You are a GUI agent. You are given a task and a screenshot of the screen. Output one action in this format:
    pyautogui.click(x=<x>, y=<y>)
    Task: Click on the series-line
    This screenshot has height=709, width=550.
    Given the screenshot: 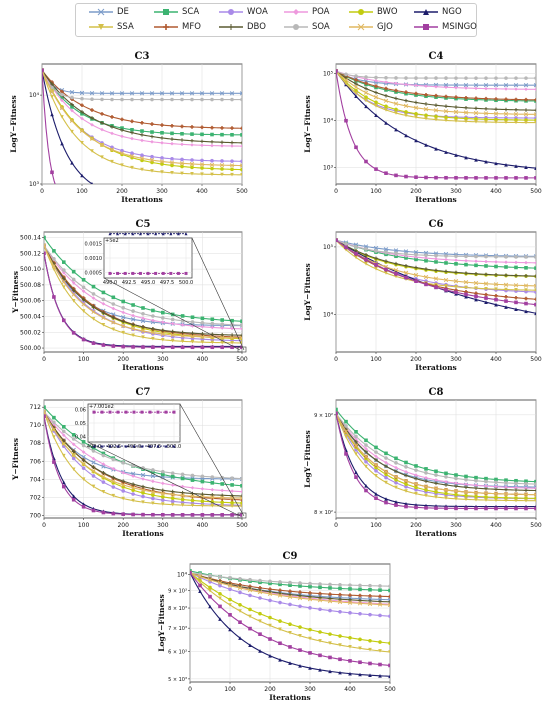 What is the action you would take?
    pyautogui.click(x=68, y=127)
    